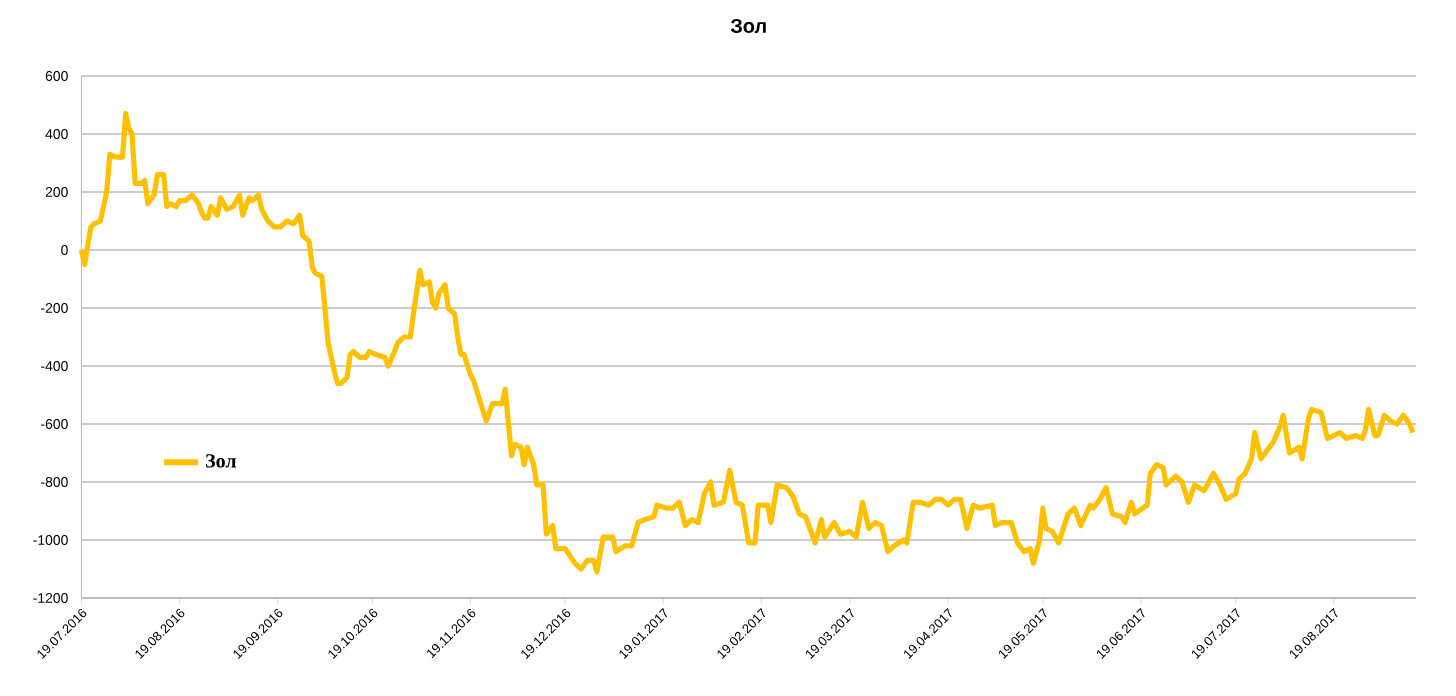 This screenshot has width=1456, height=696. I want to click on legend-label: Зол, so click(221, 461).